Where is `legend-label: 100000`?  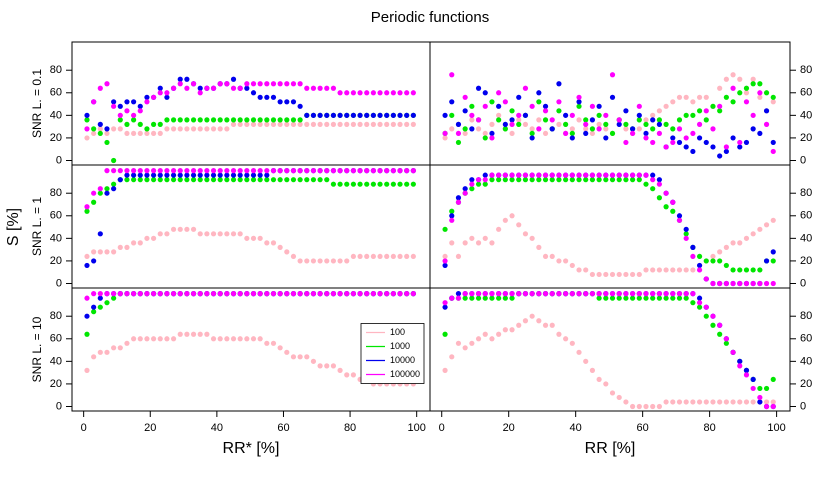
legend-label: 100000 is located at coordinates (405, 374).